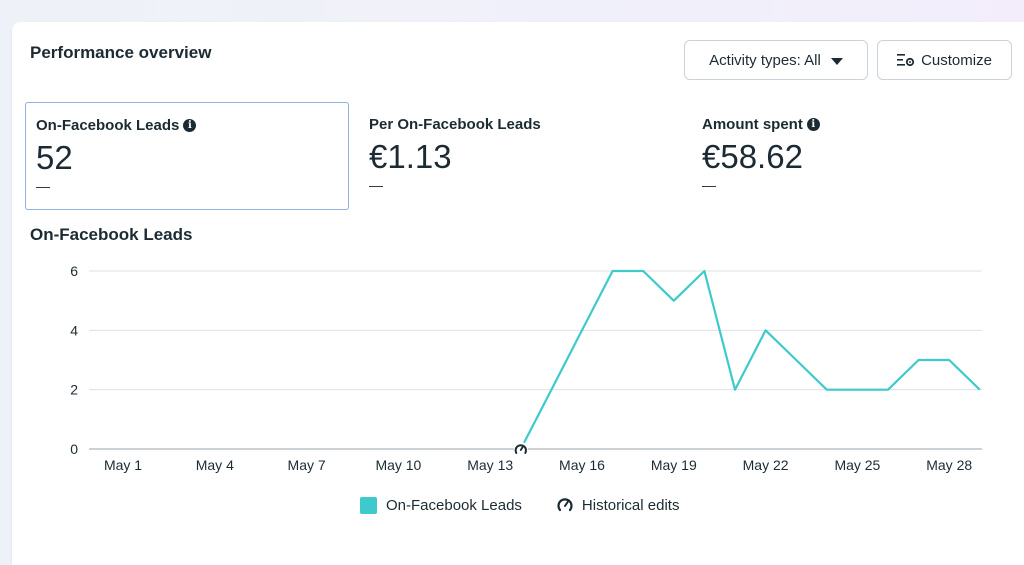  Describe the element at coordinates (187, 156) in the screenshot. I see `metric-card-leads: On-Facebook Leads i 52 —` at that location.